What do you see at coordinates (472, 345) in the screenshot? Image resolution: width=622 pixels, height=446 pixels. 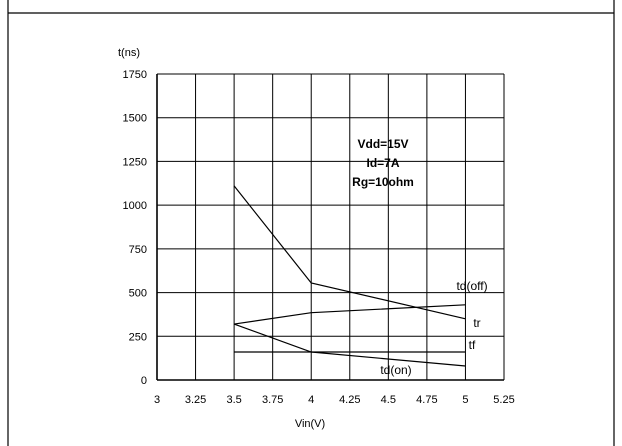 I see `series-label-tf: tf` at bounding box center [472, 345].